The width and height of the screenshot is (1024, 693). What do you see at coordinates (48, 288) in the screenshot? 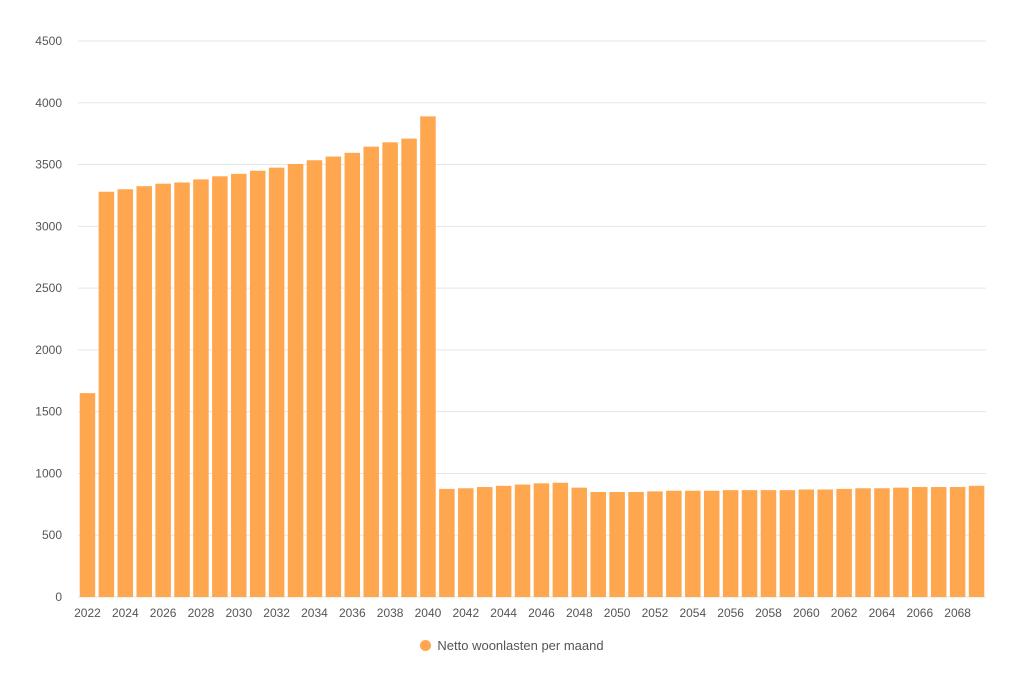
I see `y-tick-label: 2500` at bounding box center [48, 288].